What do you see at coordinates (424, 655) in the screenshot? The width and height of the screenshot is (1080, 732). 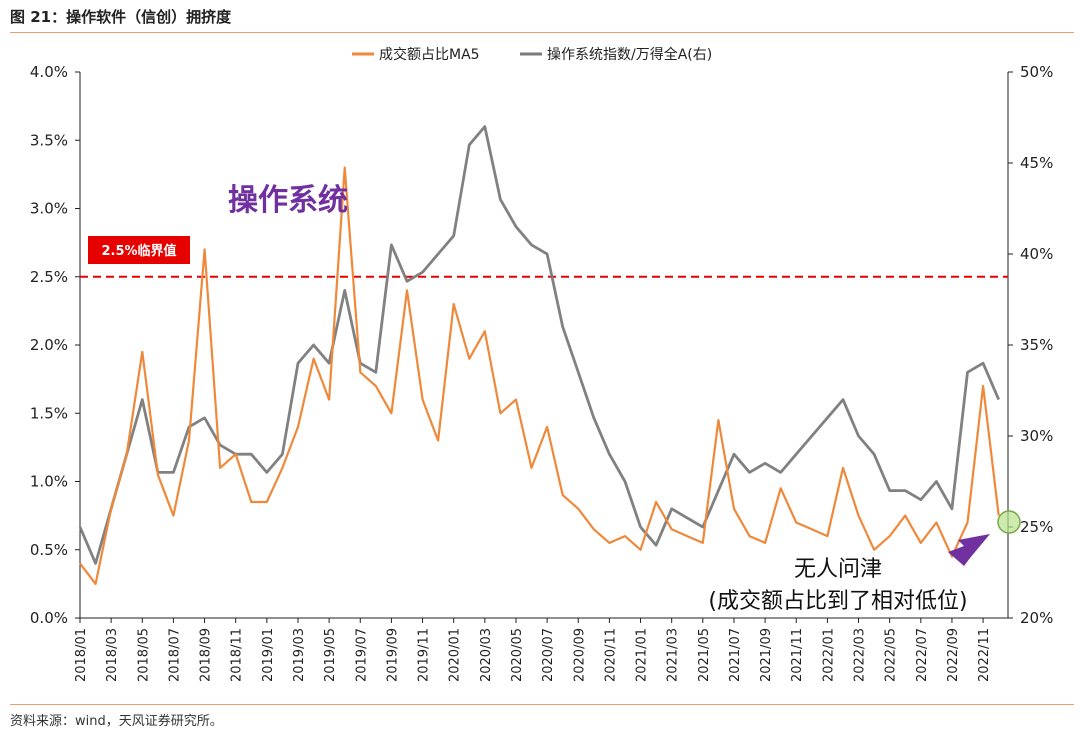 I see `x-tick-label: 2019/11` at bounding box center [424, 655].